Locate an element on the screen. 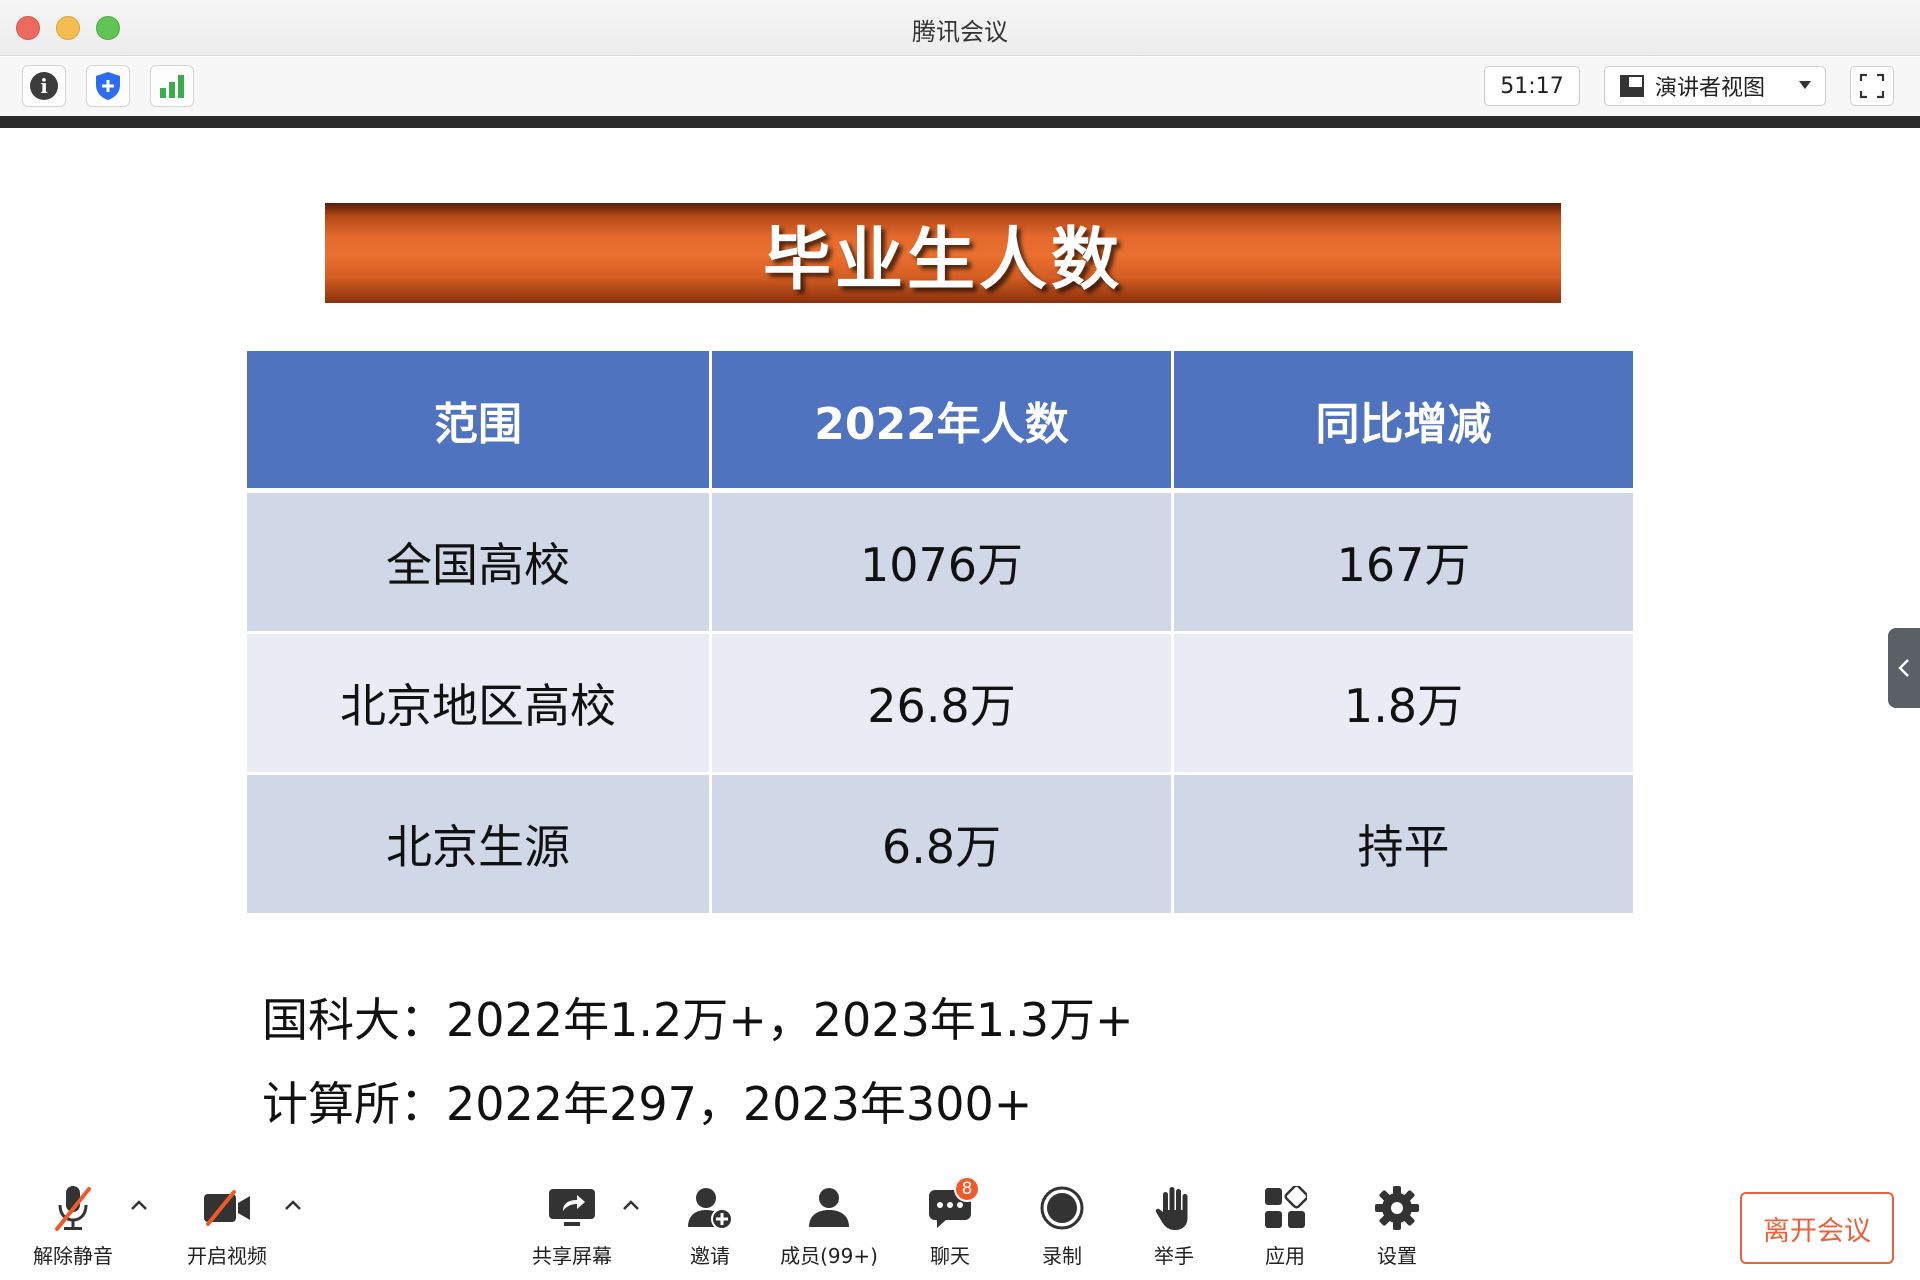 The image size is (1920, 1280). table-header-cell: 2022年人数 is located at coordinates (940, 419).